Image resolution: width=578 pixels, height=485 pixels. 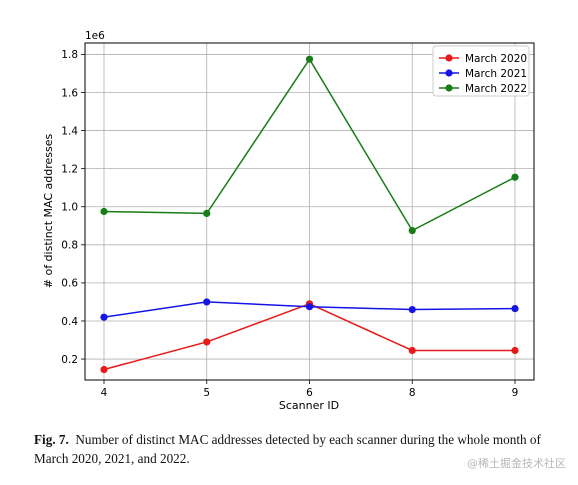 I want to click on figure-label: Fig. 7., so click(x=51, y=439).